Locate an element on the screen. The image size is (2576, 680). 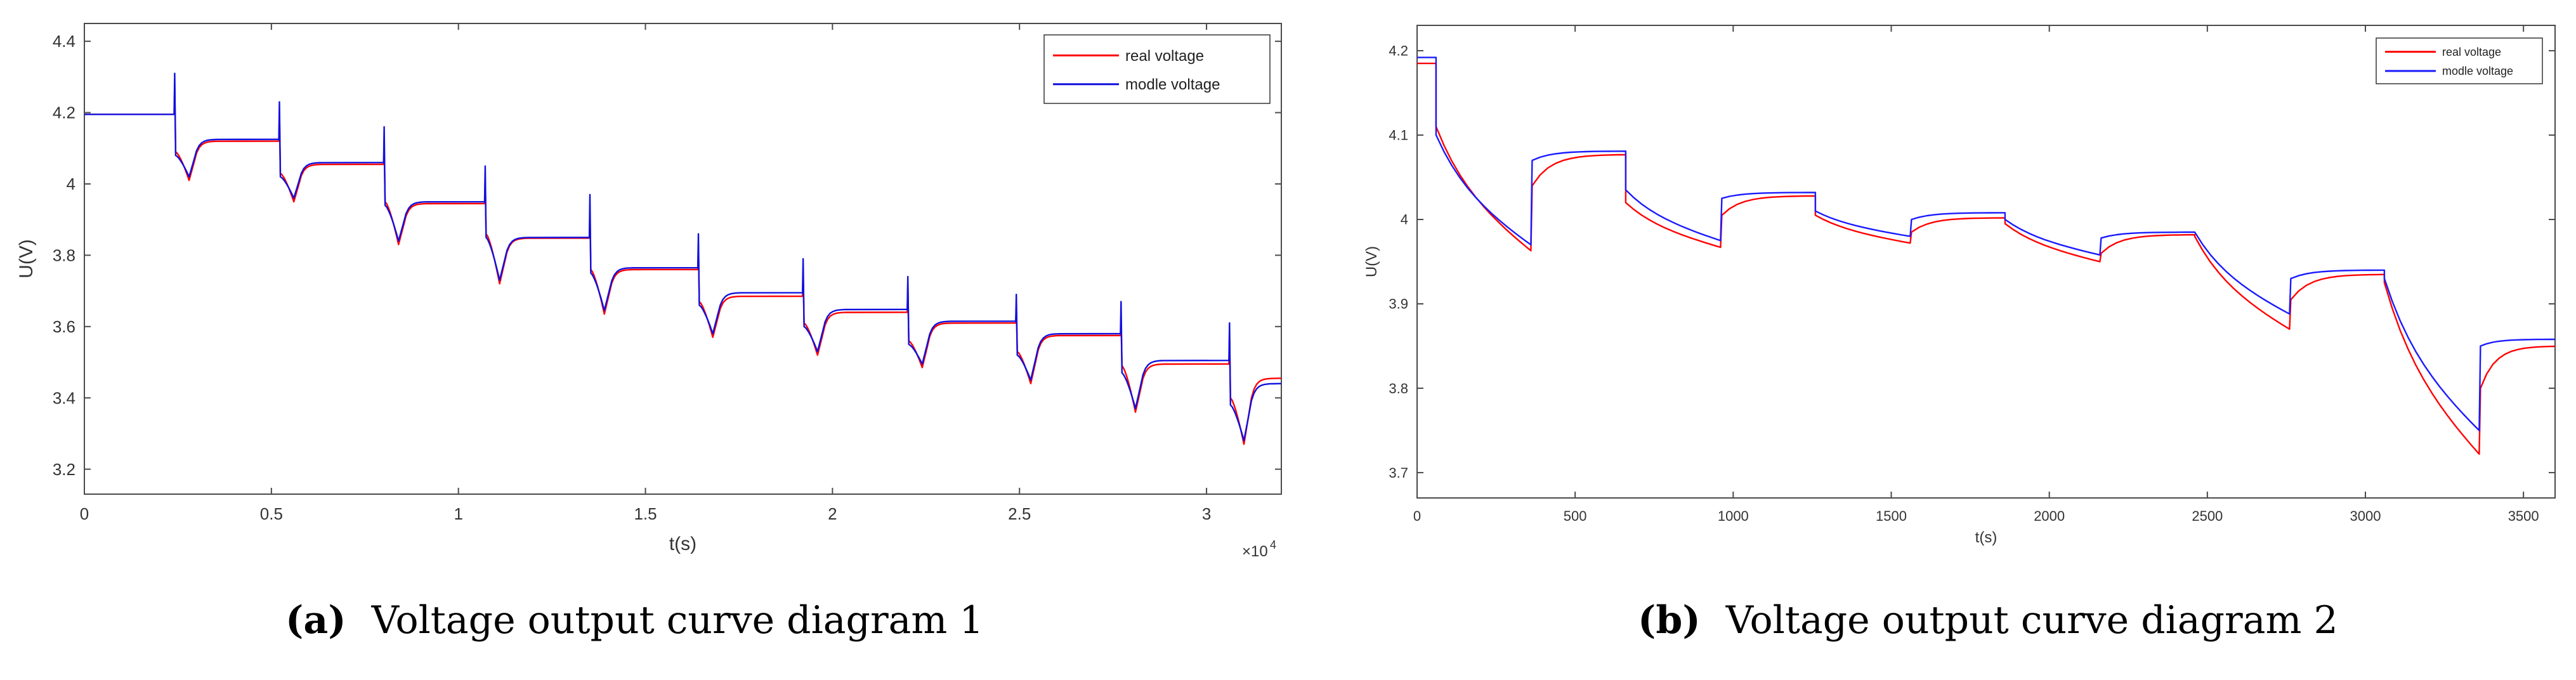
chart-a-xtick-label: 2 is located at coordinates (833, 513).